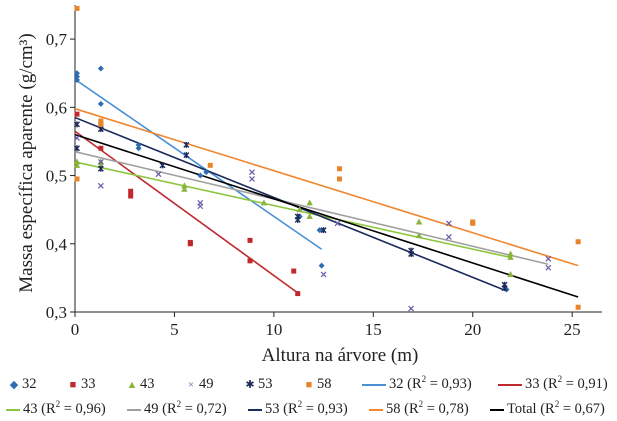  Describe the element at coordinates (324, 384) in the screenshot. I see `legend-label: 58` at that location.